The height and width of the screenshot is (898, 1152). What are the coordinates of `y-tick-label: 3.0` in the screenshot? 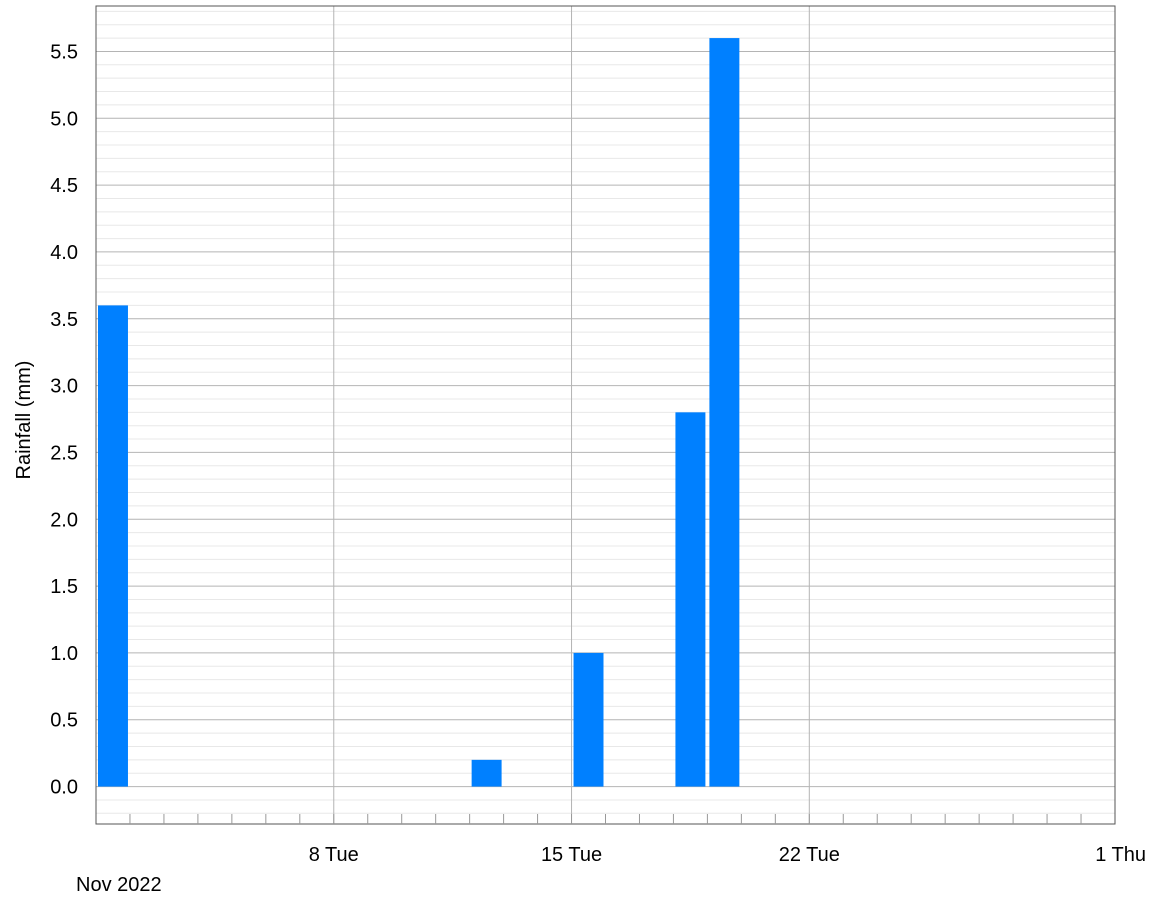 It's located at (64, 387).